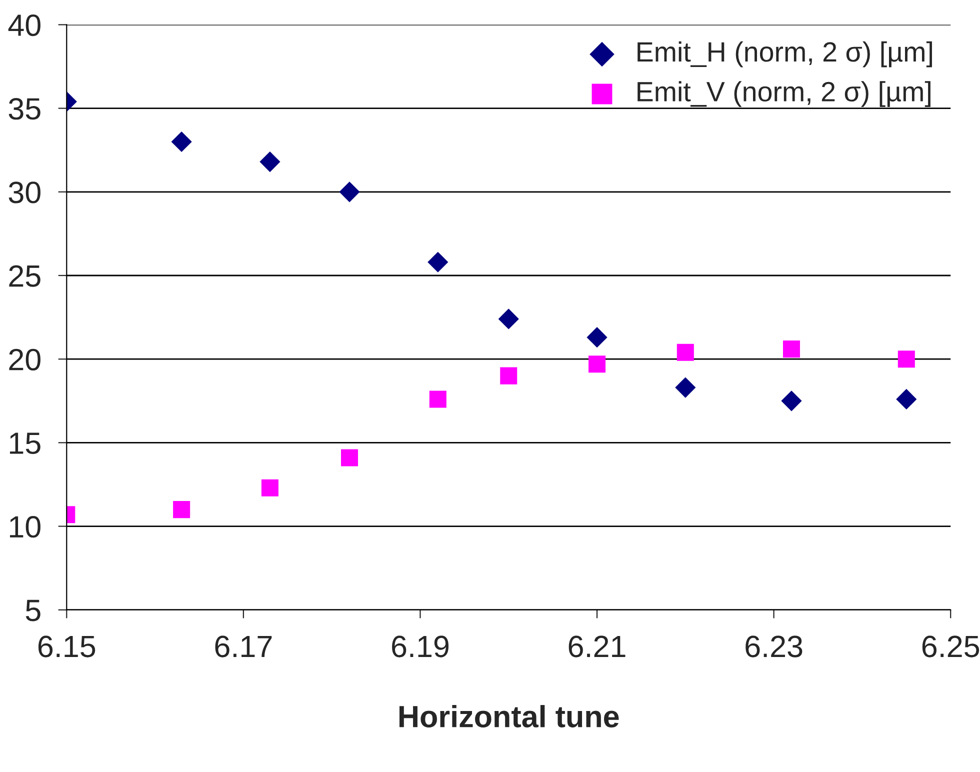  What do you see at coordinates (24, 359) in the screenshot?
I see `y-tick-label: 20` at bounding box center [24, 359].